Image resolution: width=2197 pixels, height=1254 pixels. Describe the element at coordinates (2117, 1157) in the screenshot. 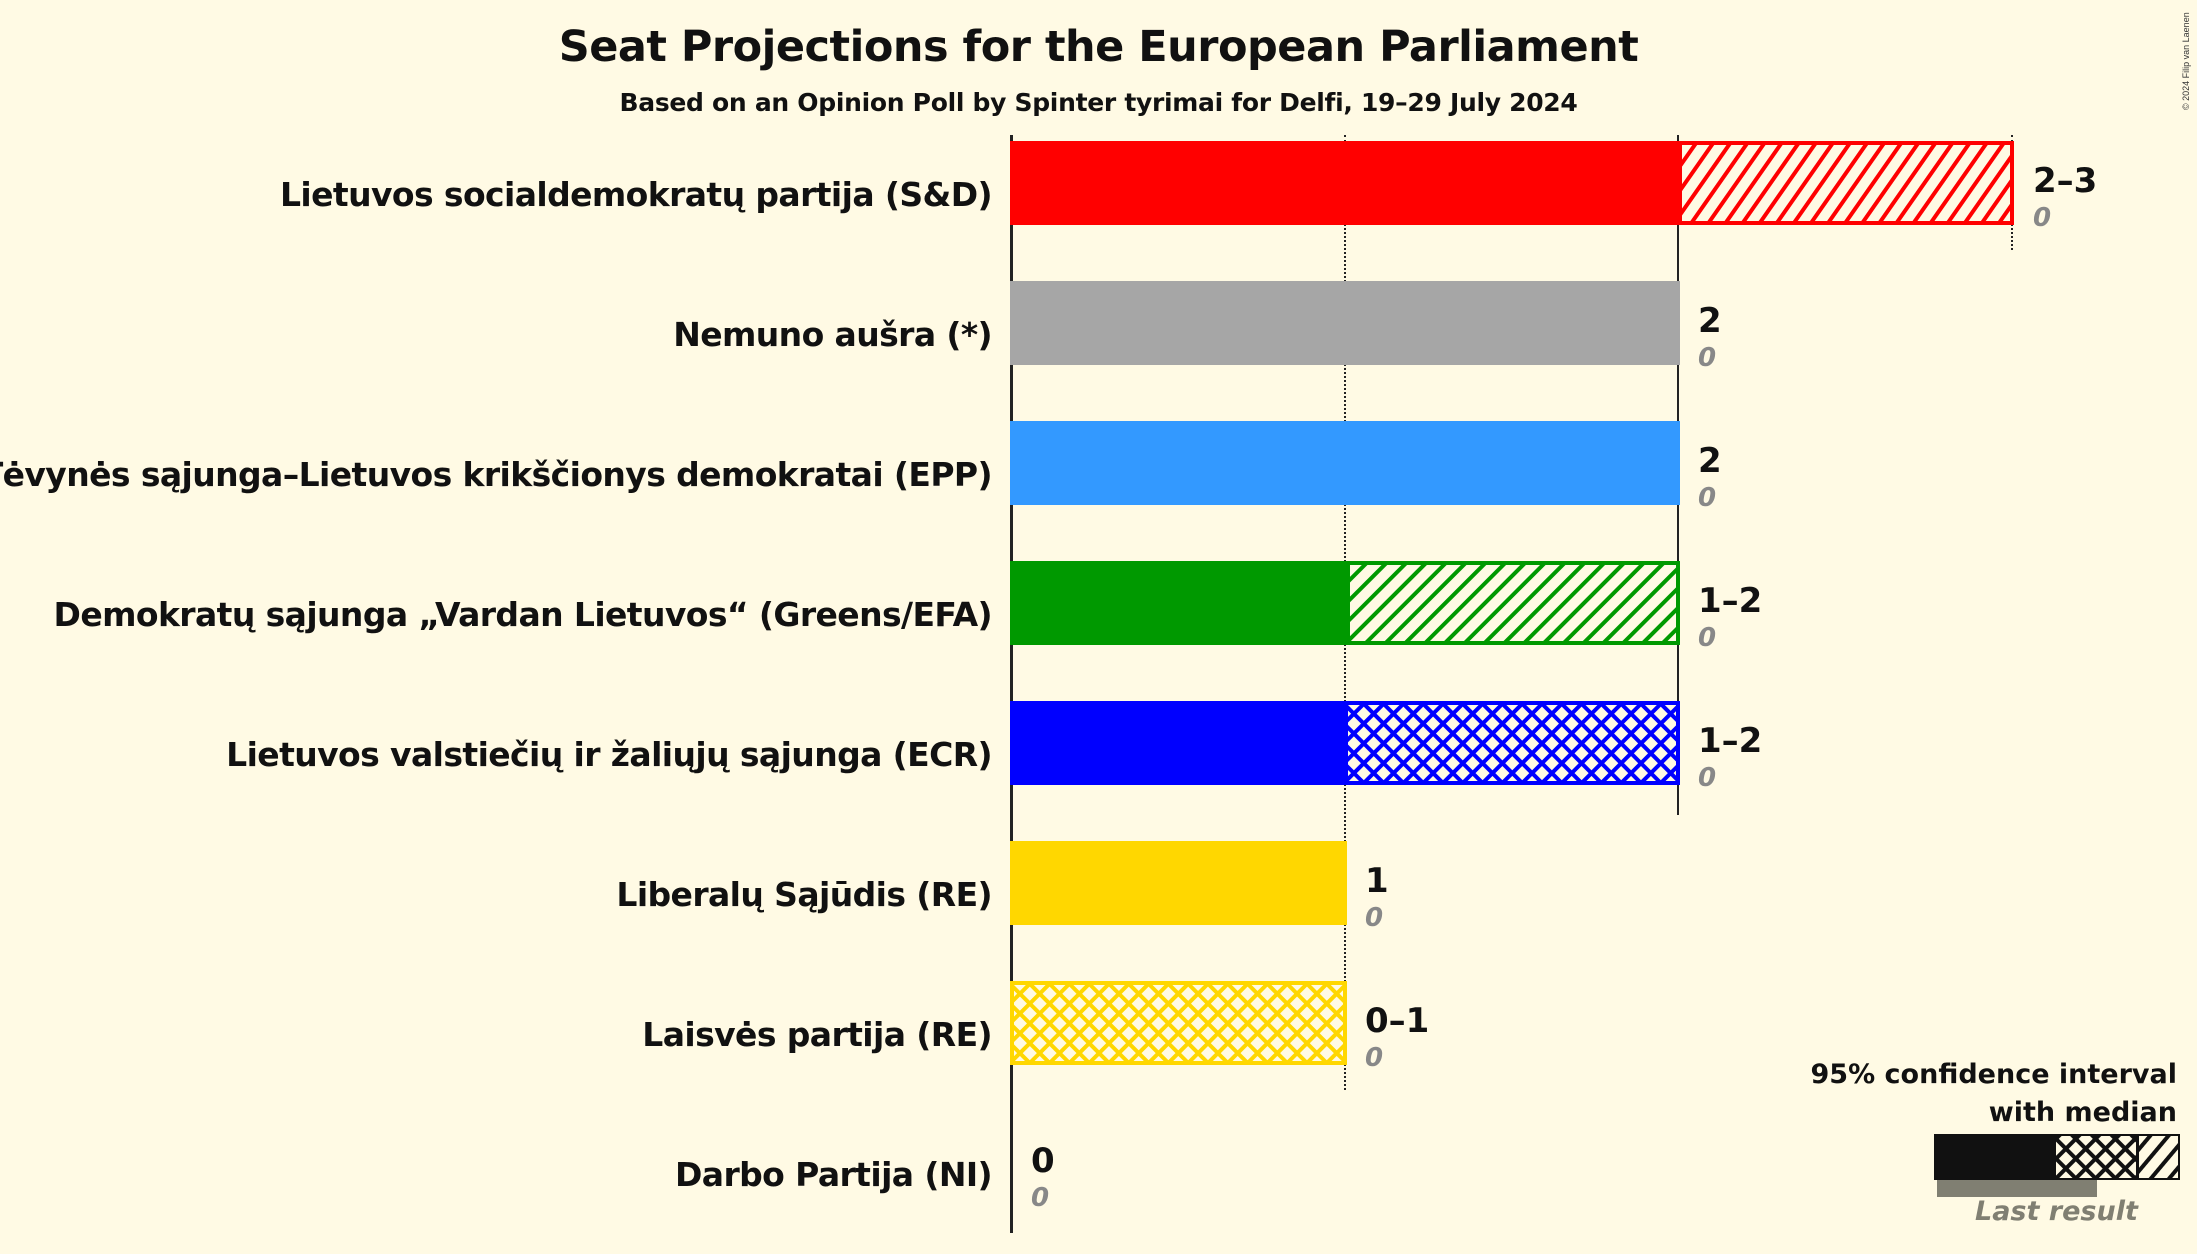

I see `legend-pattern-icon` at that location.